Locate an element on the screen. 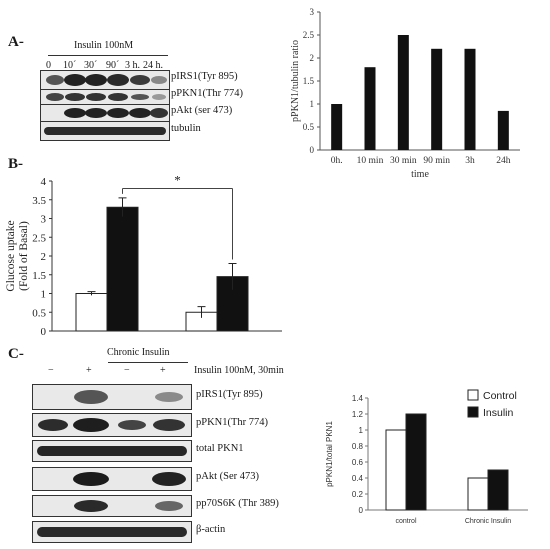 Image resolution: width=550 pixels, height=549 pixels. blot-a-pirs1-bands is located at coordinates (106, 80).